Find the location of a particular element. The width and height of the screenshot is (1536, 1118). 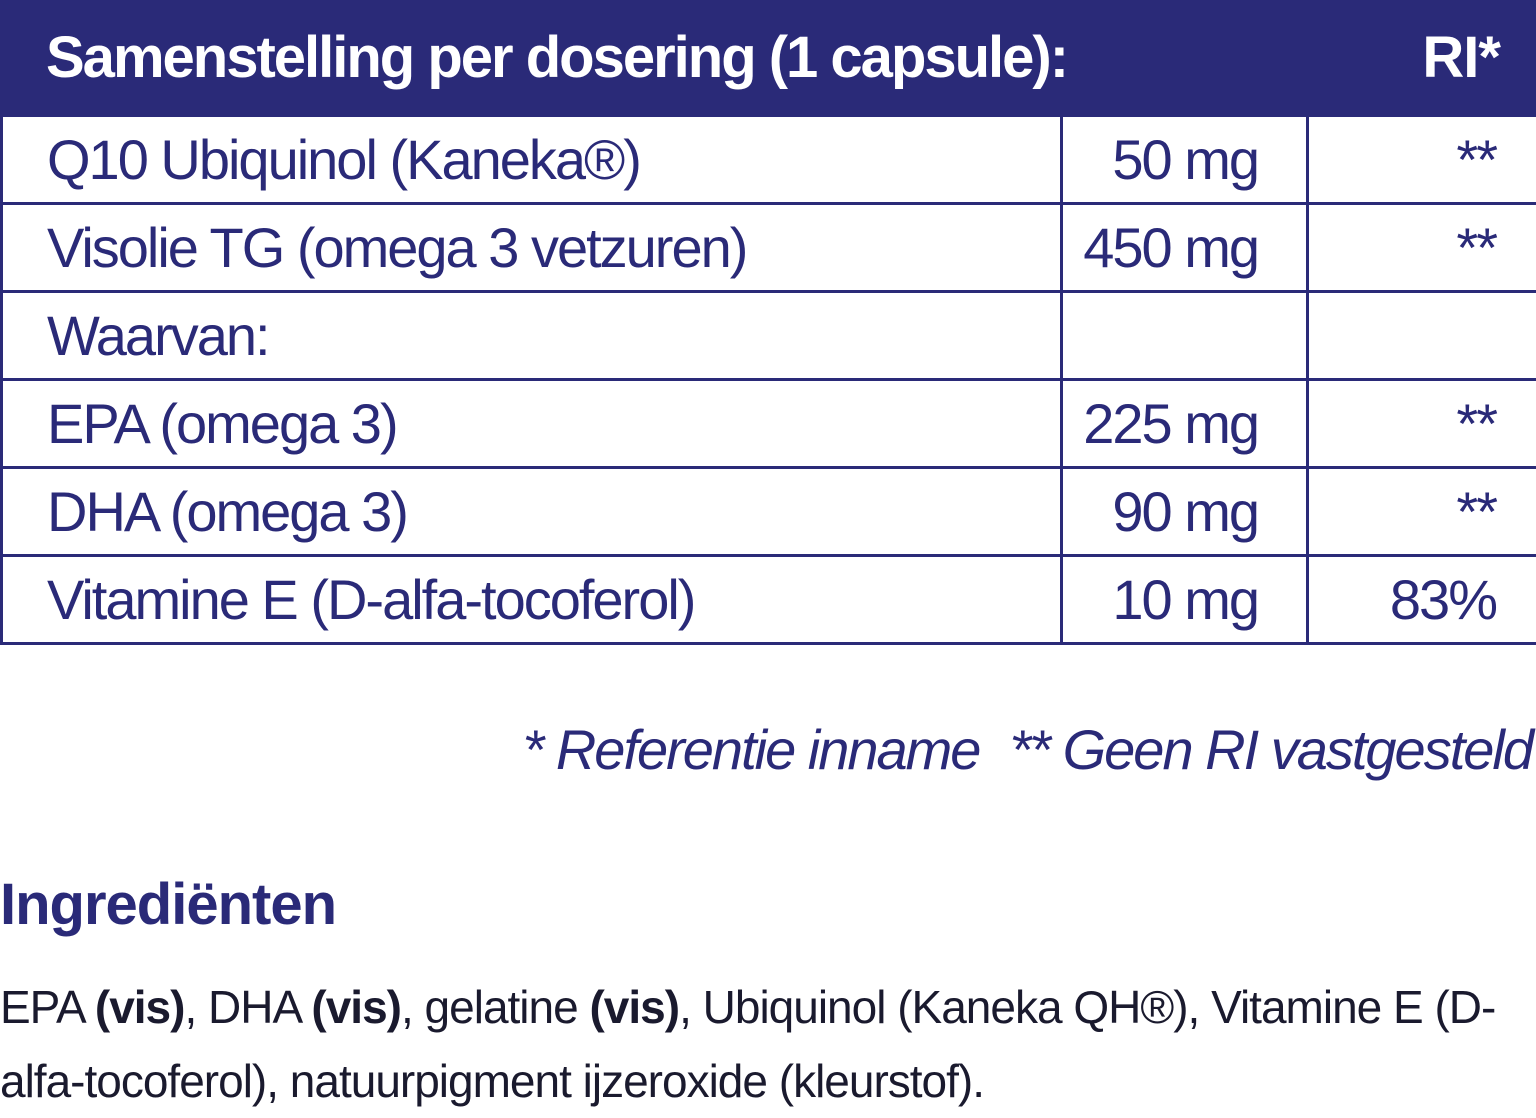

ingredients-part: , gelatine is located at coordinates (495, 1007).